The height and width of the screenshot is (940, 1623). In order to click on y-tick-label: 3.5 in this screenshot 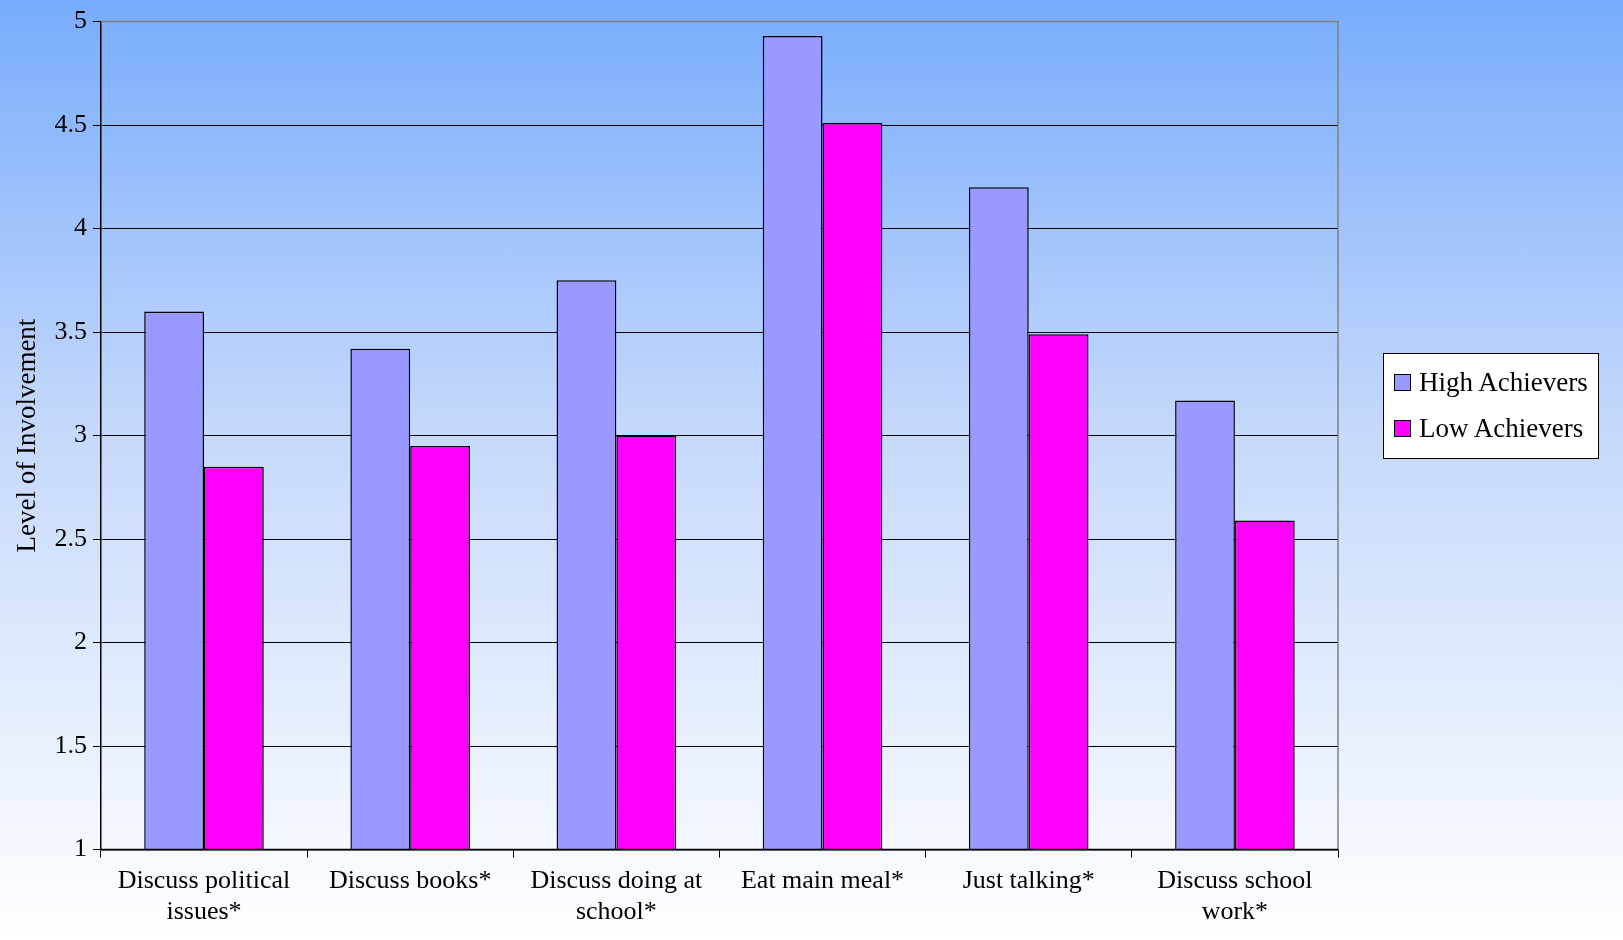, I will do `click(70, 330)`.